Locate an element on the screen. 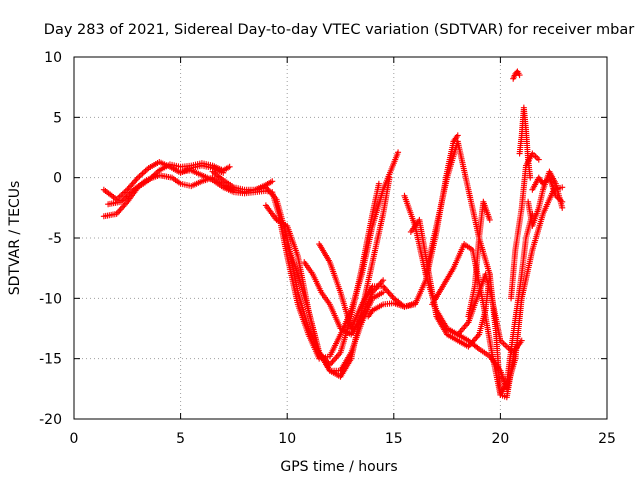  x-tick-label: 10 is located at coordinates (287, 439).